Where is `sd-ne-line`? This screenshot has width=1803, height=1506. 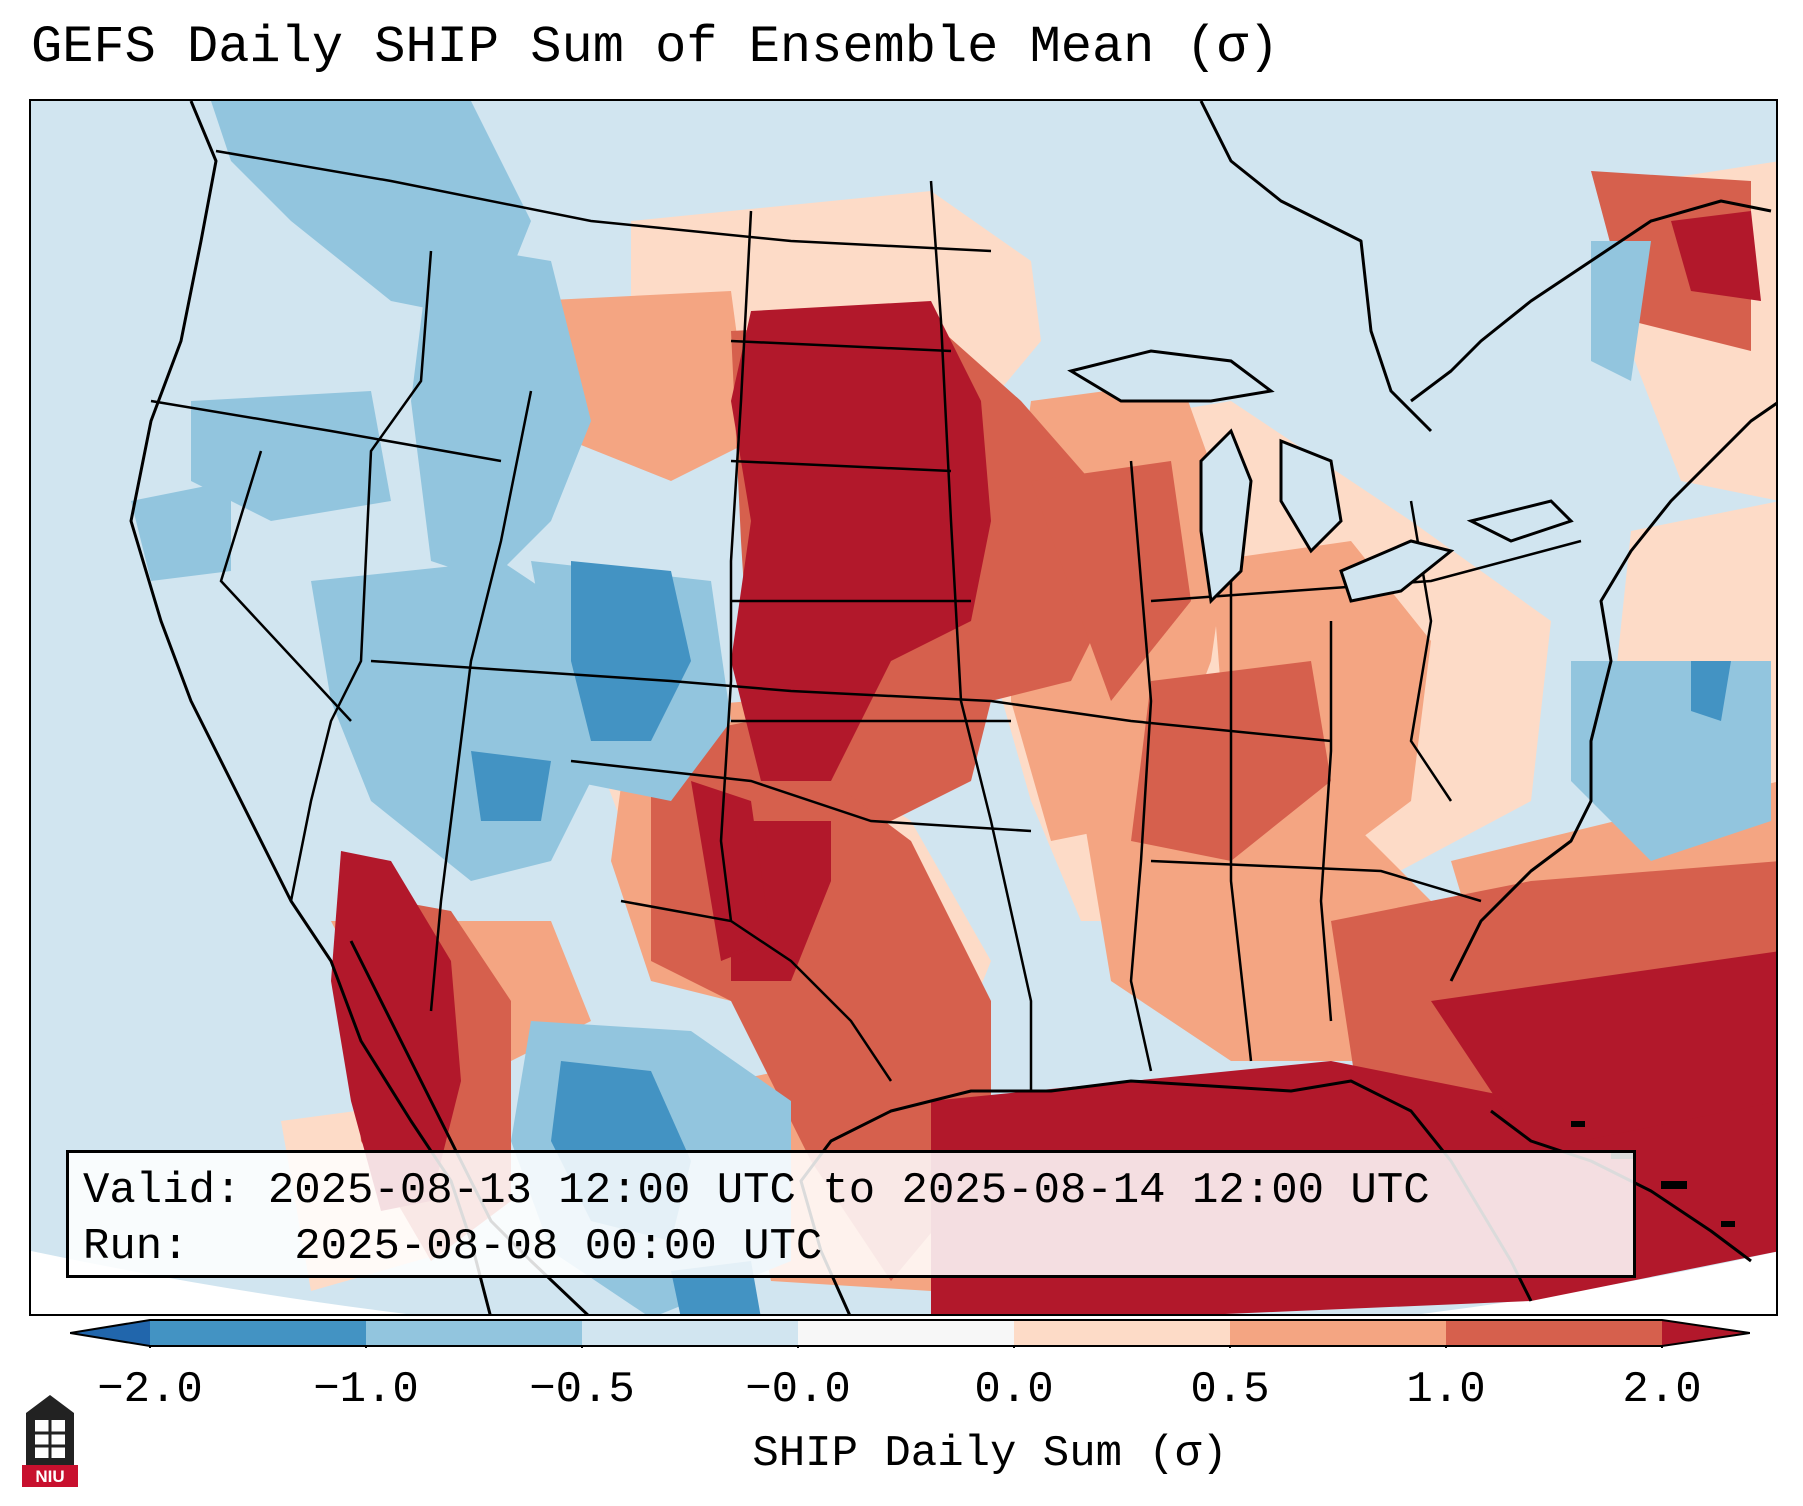 sd-ne-line is located at coordinates (841, 466).